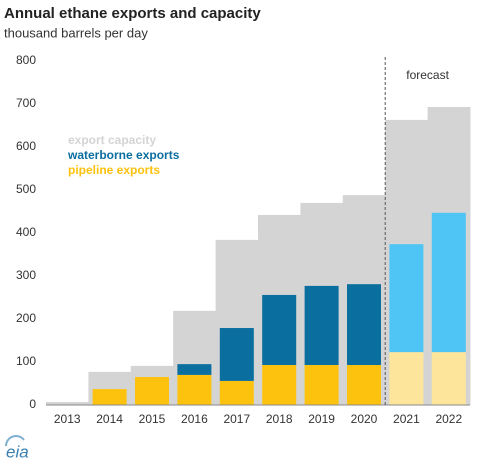 This screenshot has width=479, height=464. What do you see at coordinates (132, 13) in the screenshot?
I see `chart-title: Annual ethane exports and capacity` at bounding box center [132, 13].